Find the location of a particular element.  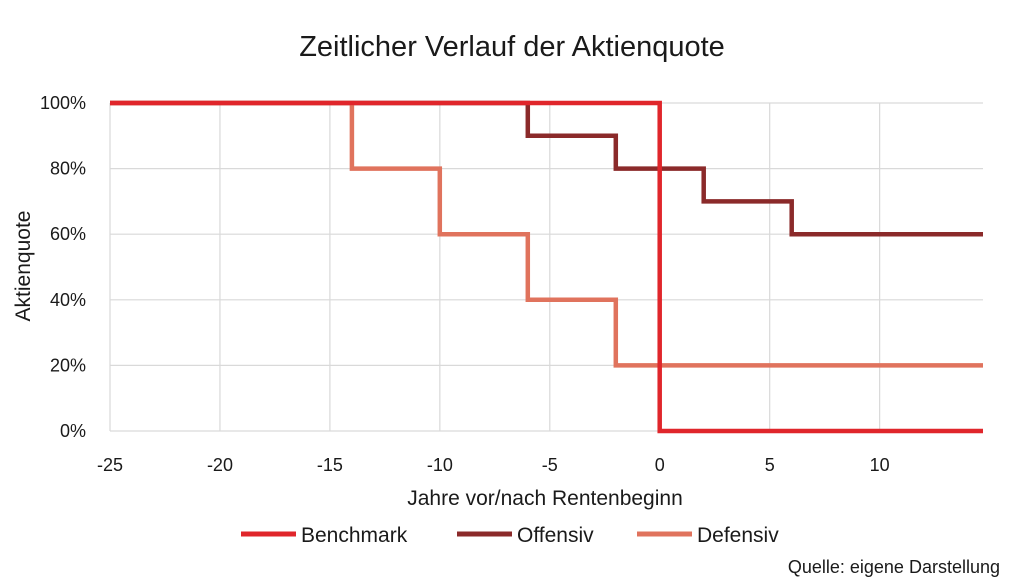

x-tick-label: -20 is located at coordinates (220, 465).